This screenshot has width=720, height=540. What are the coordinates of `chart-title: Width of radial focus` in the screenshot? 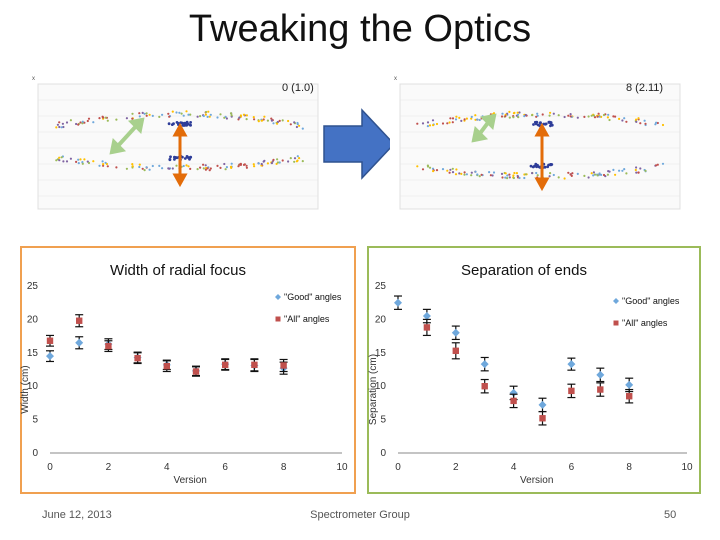 It's located at (178, 270).